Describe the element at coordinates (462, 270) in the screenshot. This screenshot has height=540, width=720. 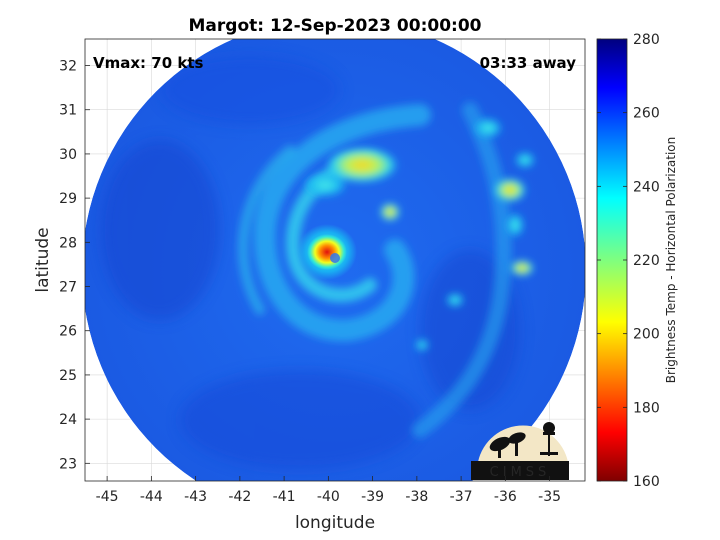
I see `rainband-eastern` at that location.